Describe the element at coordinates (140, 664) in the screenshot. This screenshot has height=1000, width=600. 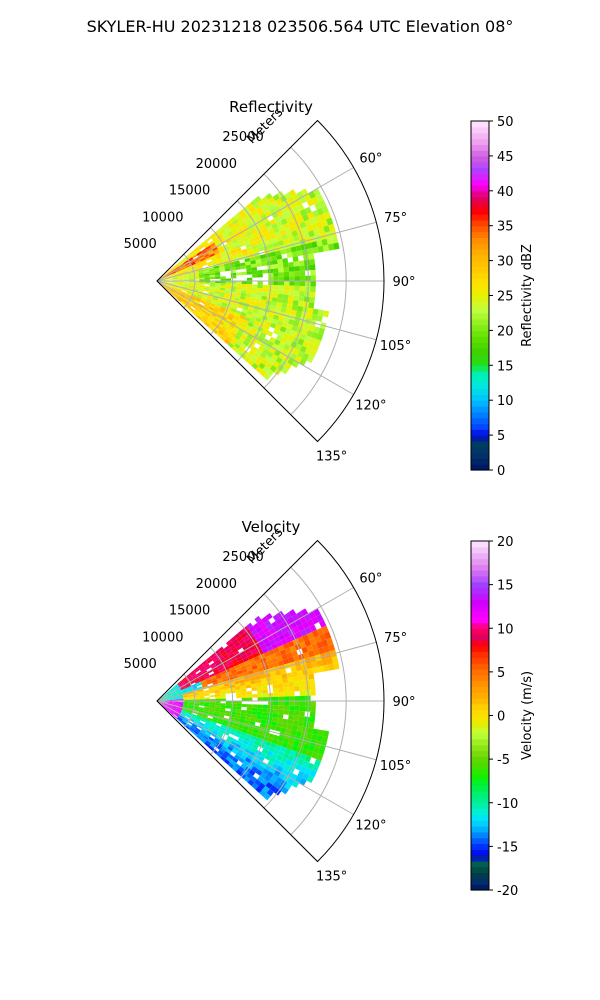
I see `radial-tick-label: 5000` at that location.